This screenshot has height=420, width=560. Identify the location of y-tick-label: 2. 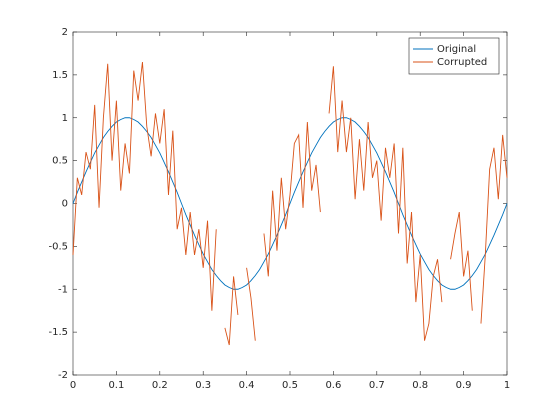
(65, 32).